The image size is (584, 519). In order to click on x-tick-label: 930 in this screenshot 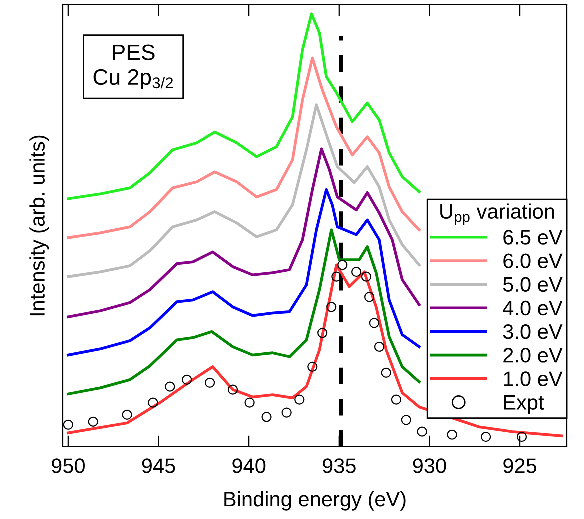, I will do `click(429, 466)`.